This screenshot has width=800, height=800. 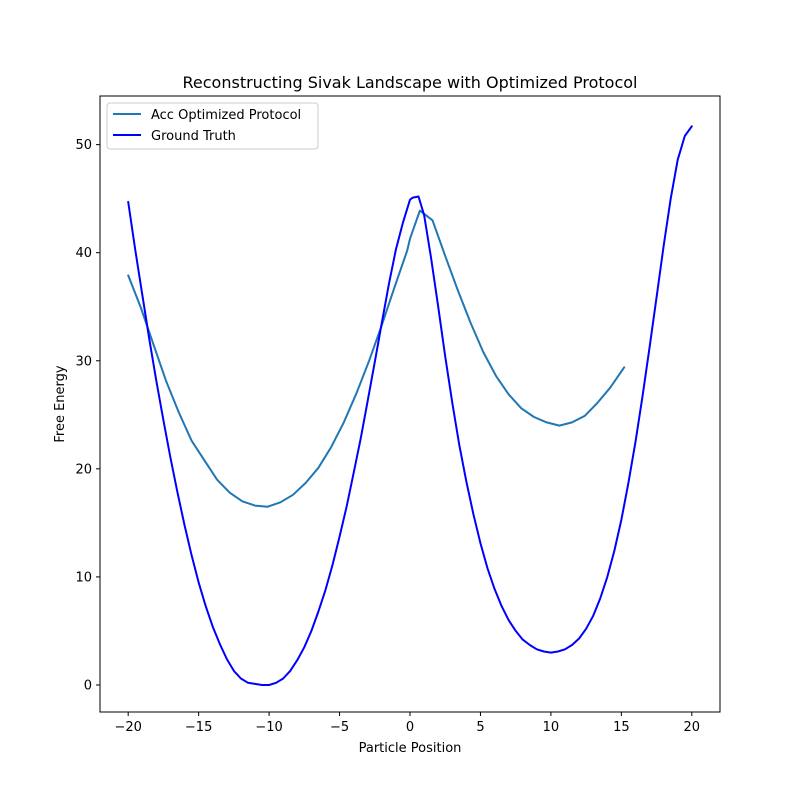 I want to click on x-tick-label: −15, so click(x=198, y=727).